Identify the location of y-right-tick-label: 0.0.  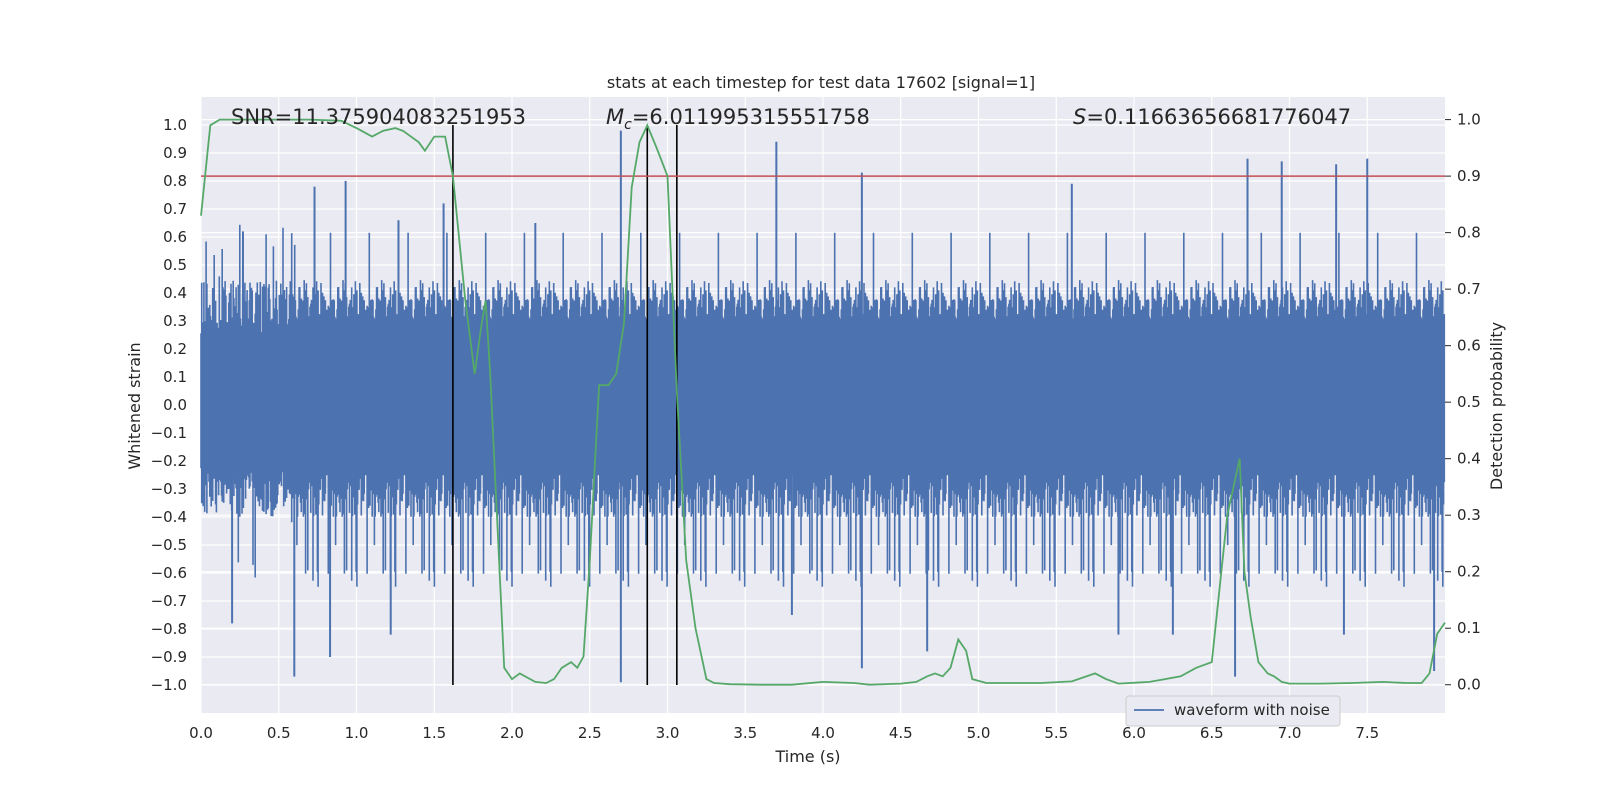
(1469, 685).